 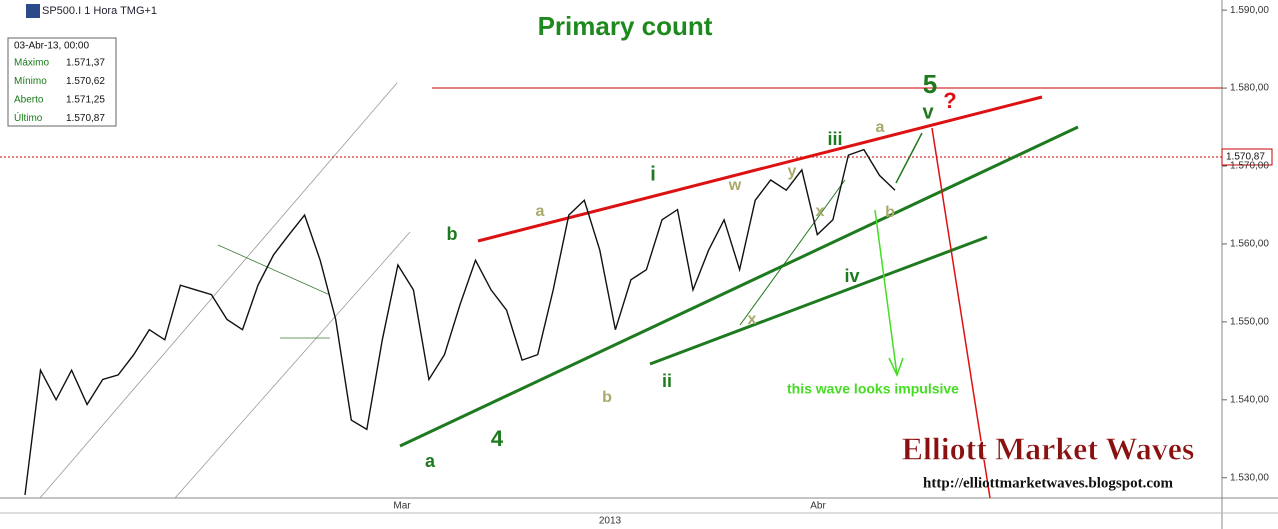 I want to click on x-tick-label: Abr, so click(x=818, y=506).